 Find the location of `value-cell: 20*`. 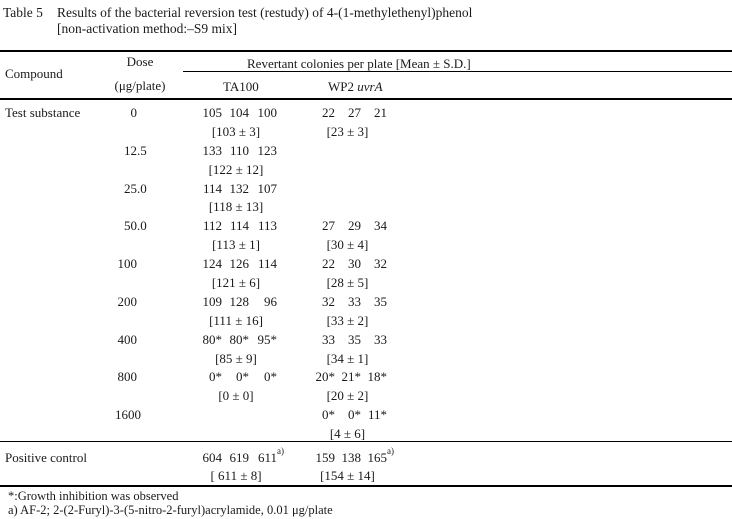

value-cell: 20* is located at coordinates (325, 377).